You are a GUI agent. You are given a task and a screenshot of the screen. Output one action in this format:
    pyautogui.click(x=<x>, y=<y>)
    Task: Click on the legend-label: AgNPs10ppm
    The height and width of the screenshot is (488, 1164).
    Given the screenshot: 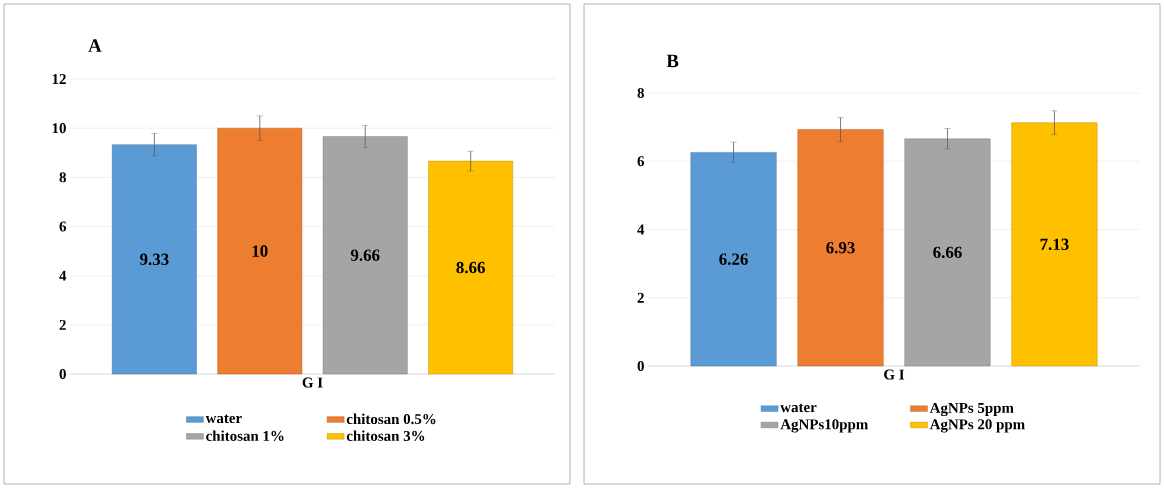 What is the action you would take?
    pyautogui.click(x=824, y=426)
    